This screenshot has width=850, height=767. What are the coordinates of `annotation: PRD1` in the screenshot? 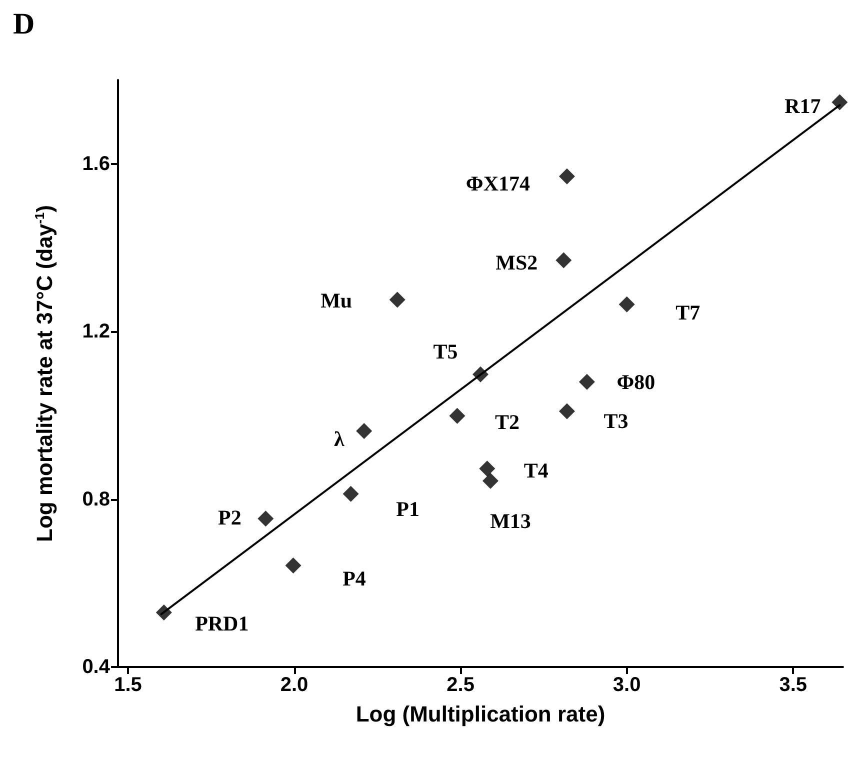 It's located at (222, 623).